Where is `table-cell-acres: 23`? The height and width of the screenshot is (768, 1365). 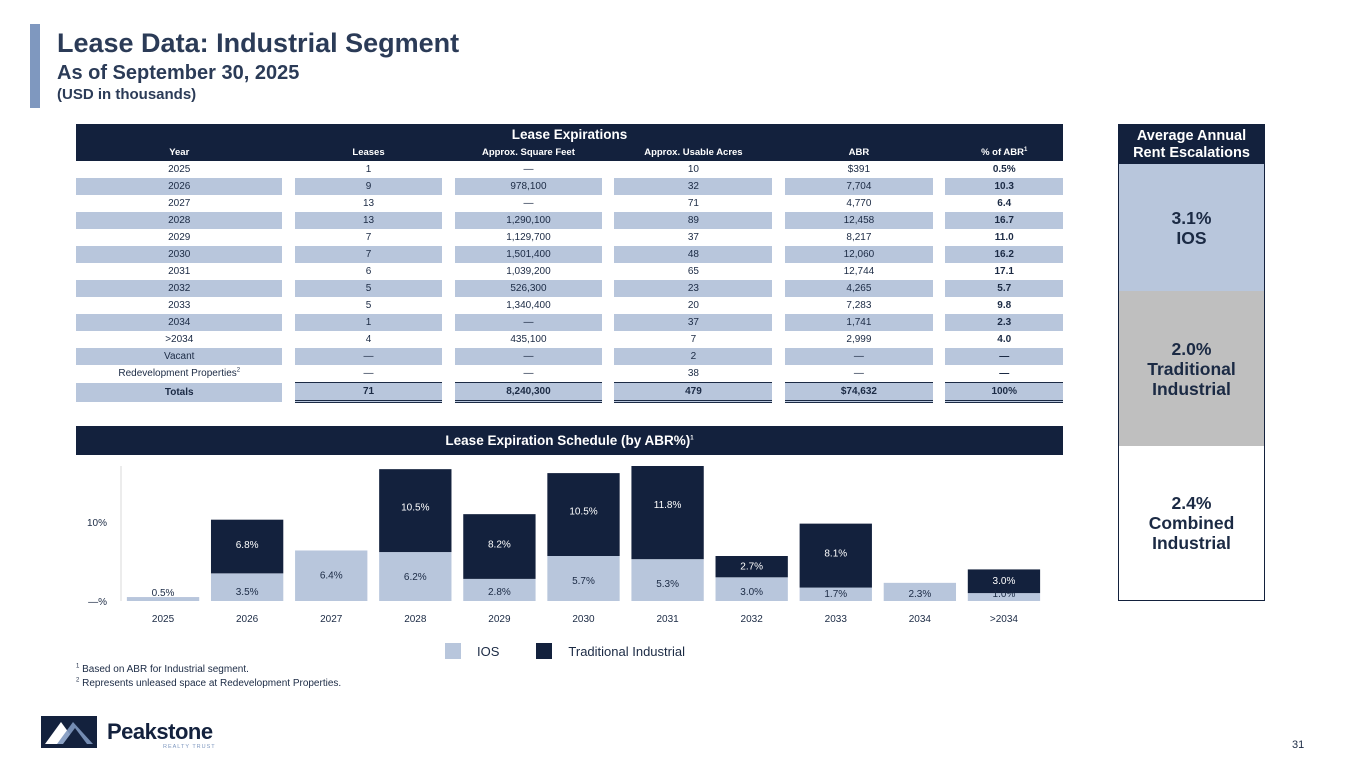 table-cell-acres: 23 is located at coordinates (693, 288).